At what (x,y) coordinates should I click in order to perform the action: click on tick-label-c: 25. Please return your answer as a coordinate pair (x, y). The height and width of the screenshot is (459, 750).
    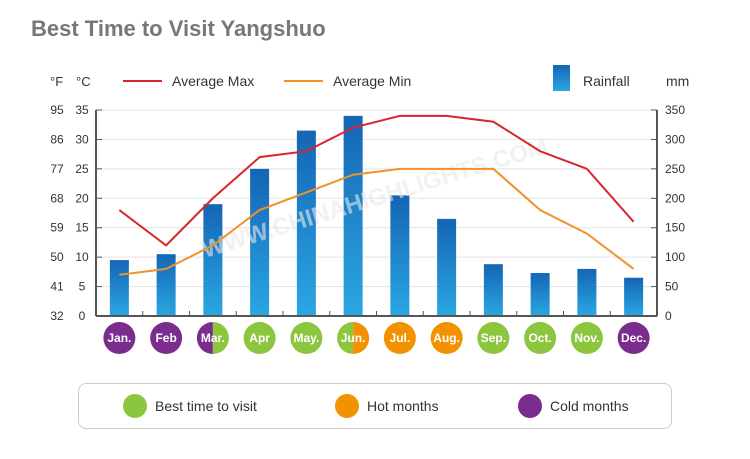
    Looking at the image, I should click on (82, 169).